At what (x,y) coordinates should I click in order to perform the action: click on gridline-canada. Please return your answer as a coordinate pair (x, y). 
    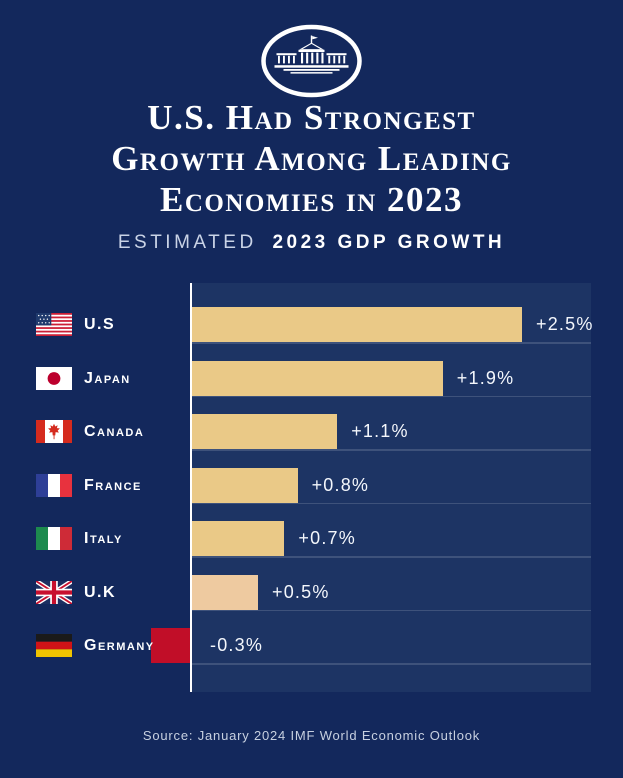
    Looking at the image, I should click on (391, 450).